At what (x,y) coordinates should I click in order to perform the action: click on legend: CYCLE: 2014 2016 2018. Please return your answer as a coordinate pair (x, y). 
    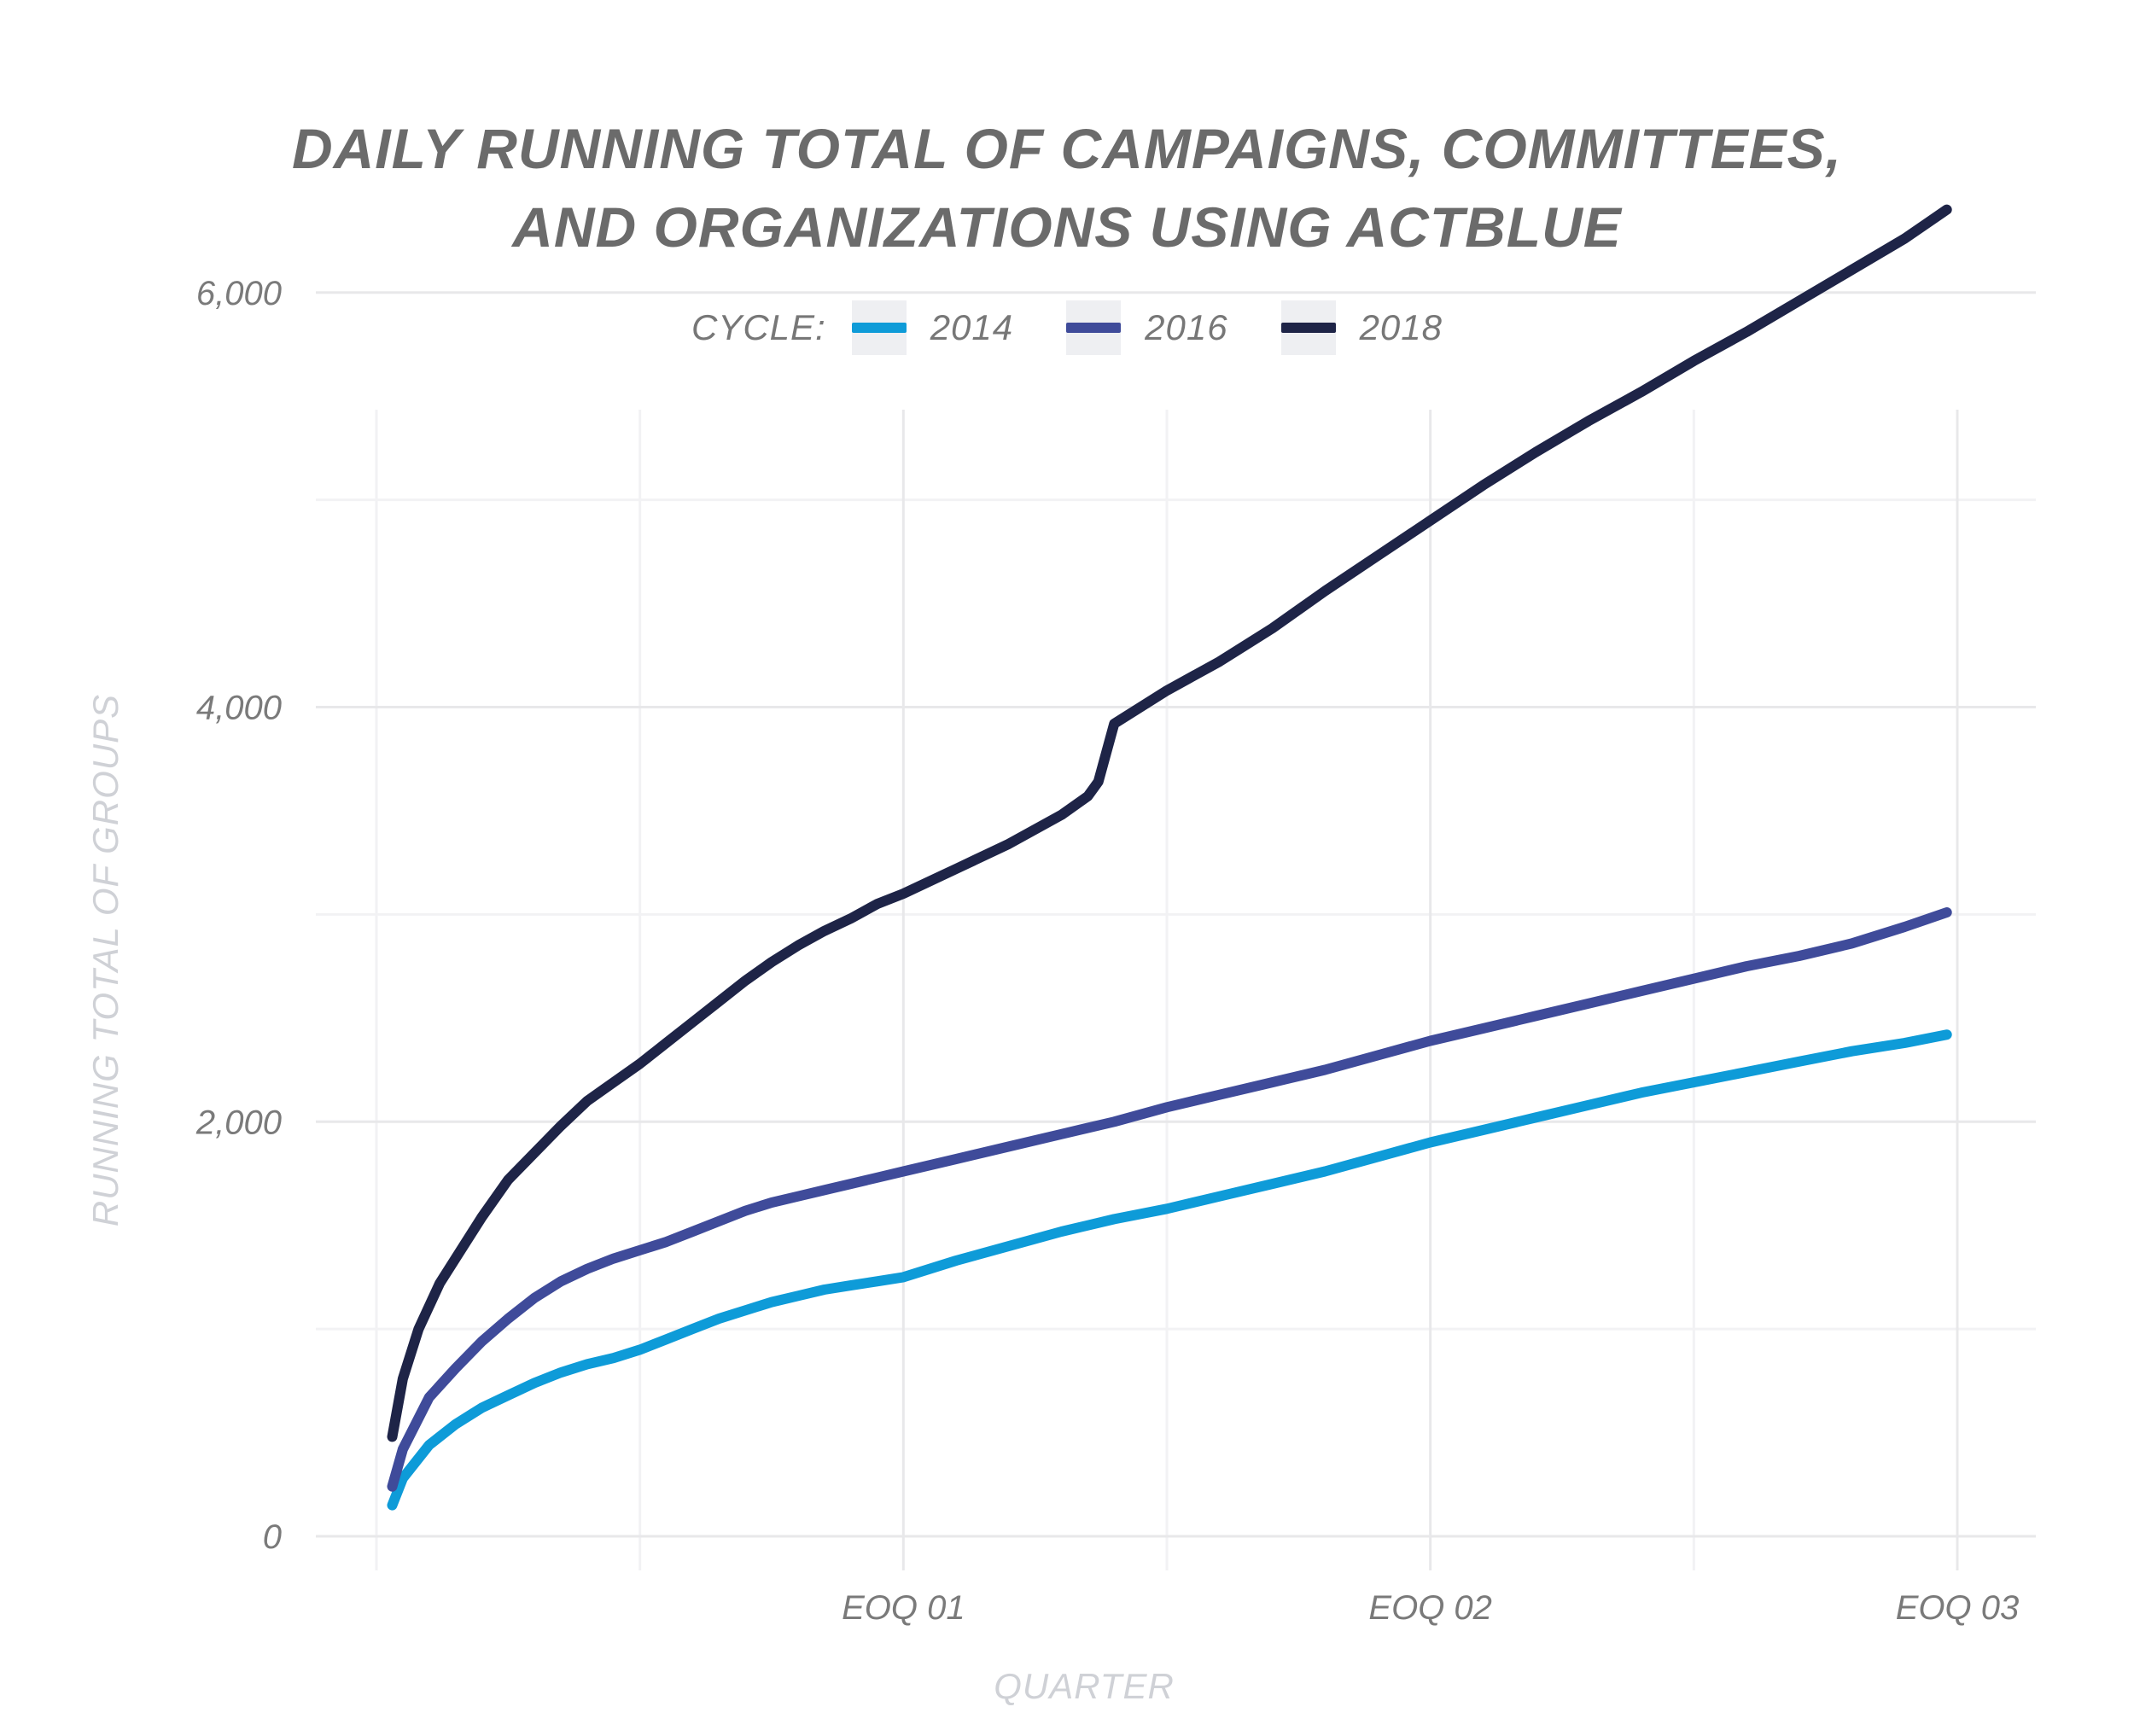
    Looking at the image, I should click on (1067, 327).